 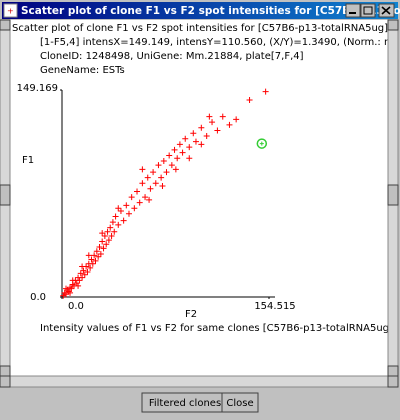 I want to click on y-tick-label: 0.0, so click(x=38, y=297).